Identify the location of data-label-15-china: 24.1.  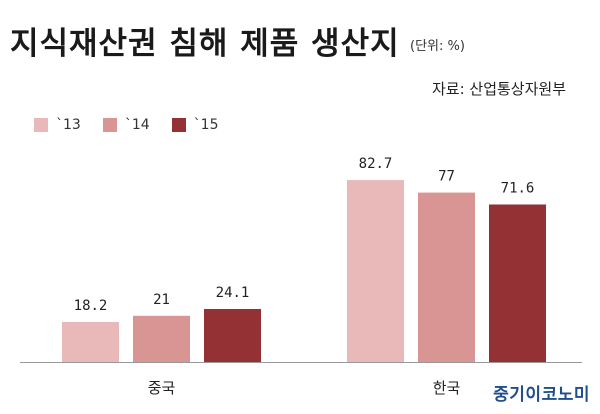
(233, 293).